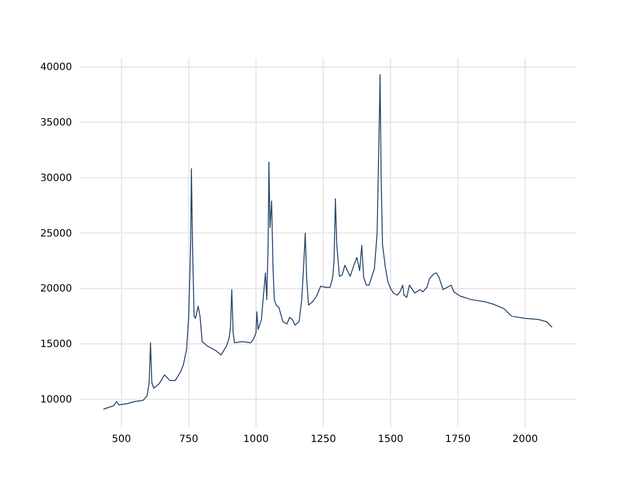 The width and height of the screenshot is (640, 480). What do you see at coordinates (323, 440) in the screenshot?
I see `x-tick-label: 1250` at bounding box center [323, 440].